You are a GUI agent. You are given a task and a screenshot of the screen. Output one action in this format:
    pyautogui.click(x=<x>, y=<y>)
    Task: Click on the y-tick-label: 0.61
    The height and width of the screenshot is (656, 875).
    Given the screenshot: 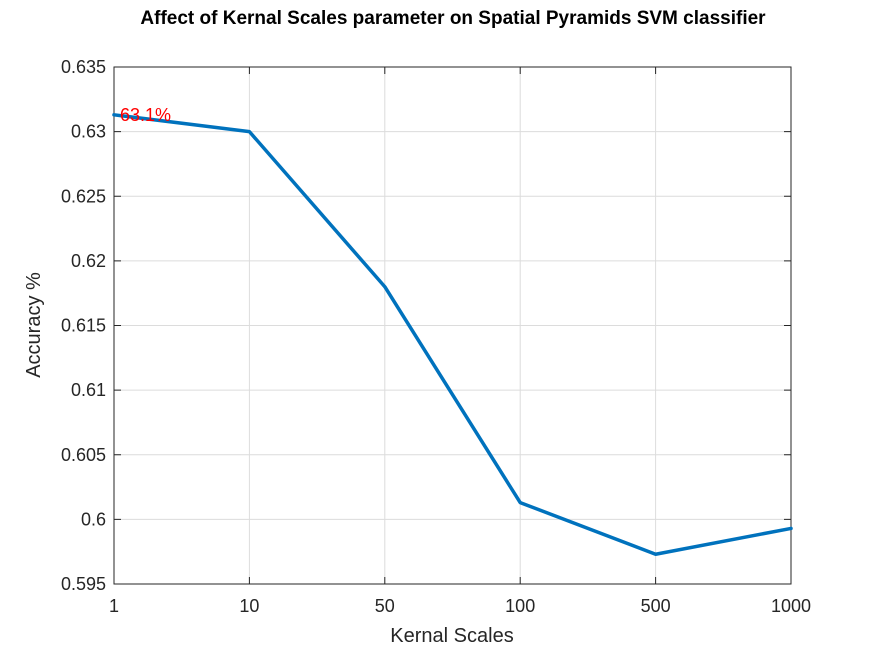 What is the action you would take?
    pyautogui.click(x=88, y=390)
    